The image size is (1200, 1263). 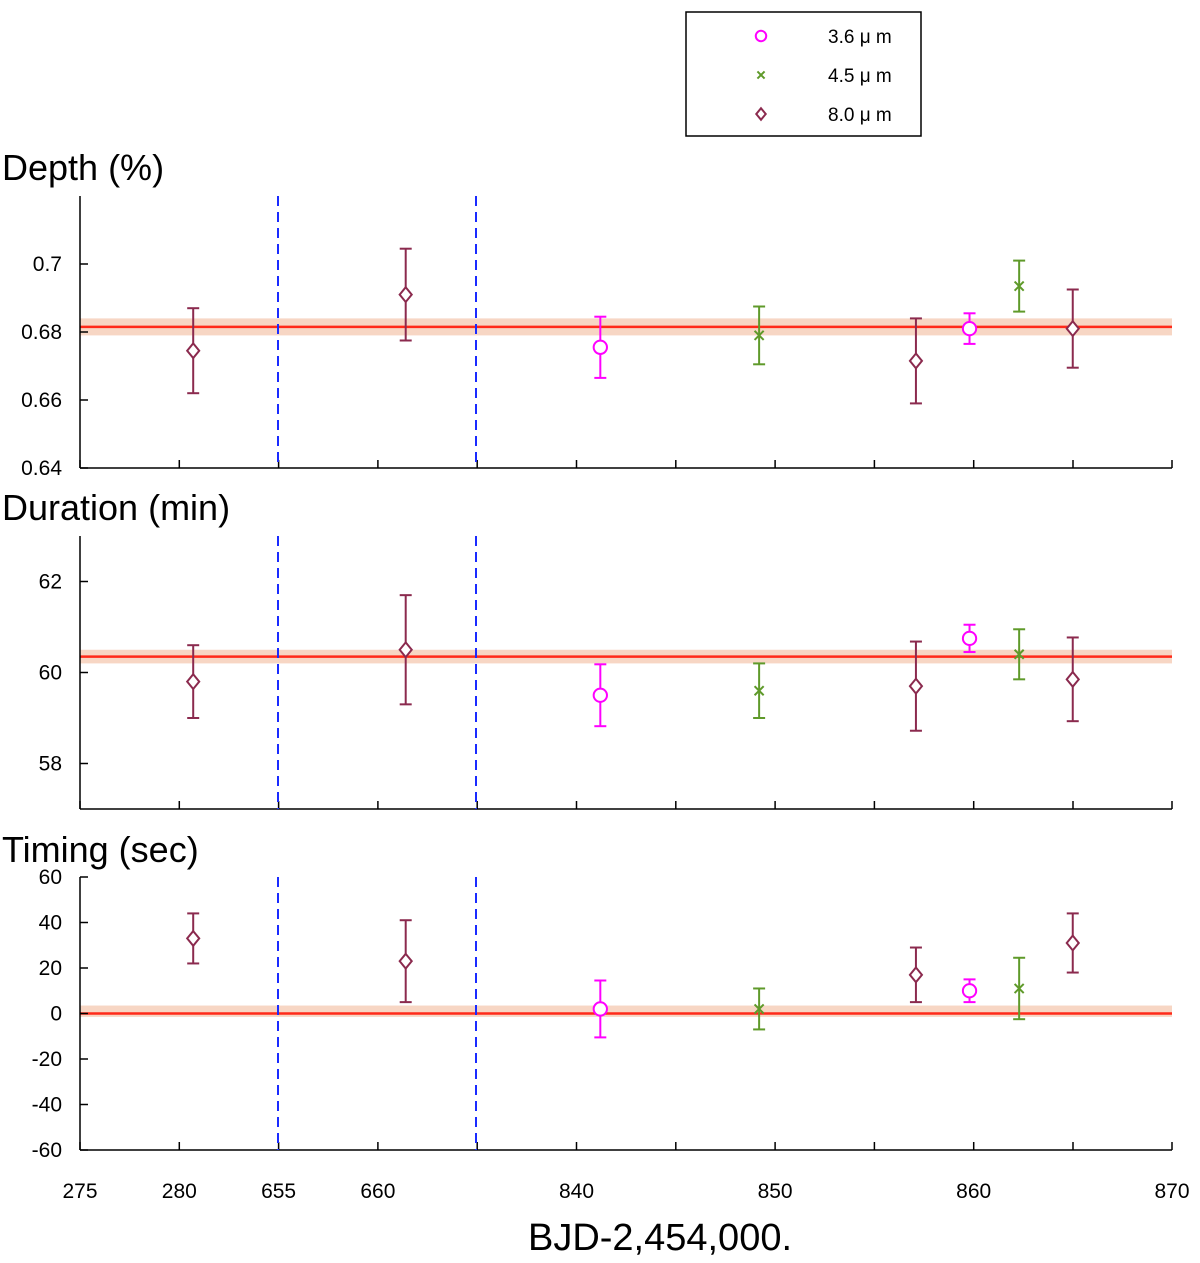 I want to click on y-tick-label: 20, so click(x=50, y=968).